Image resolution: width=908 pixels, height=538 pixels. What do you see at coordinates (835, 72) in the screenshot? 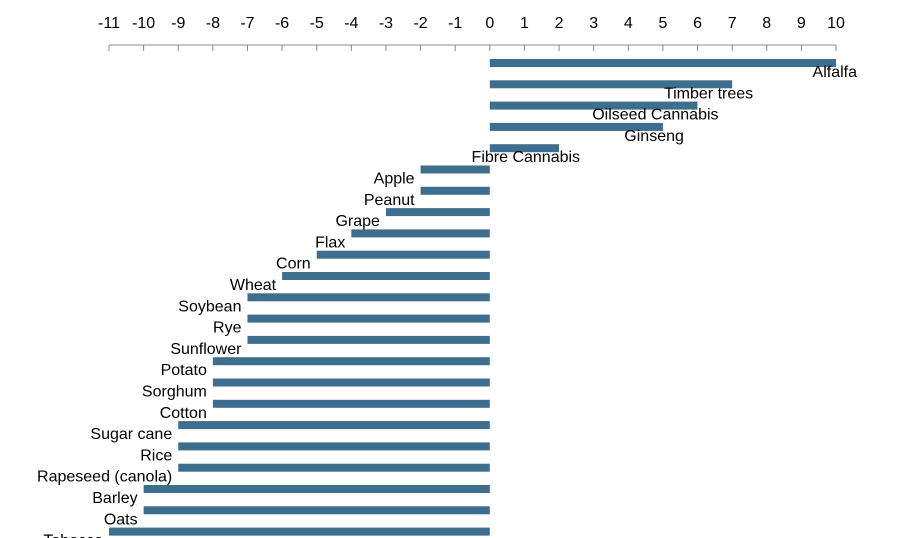
I see `category-label: Alfalfa` at bounding box center [835, 72].